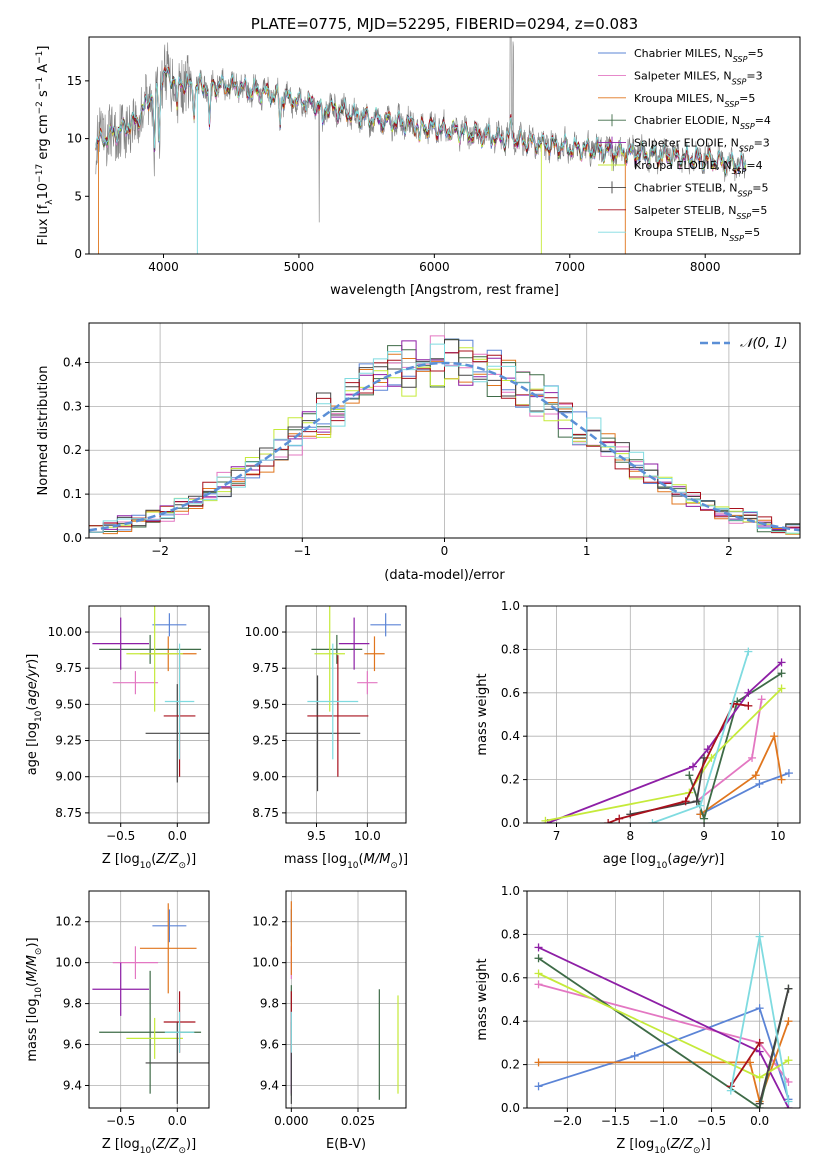  I want to click on legend-text: Kroupa MILES, N, so click(679, 98).